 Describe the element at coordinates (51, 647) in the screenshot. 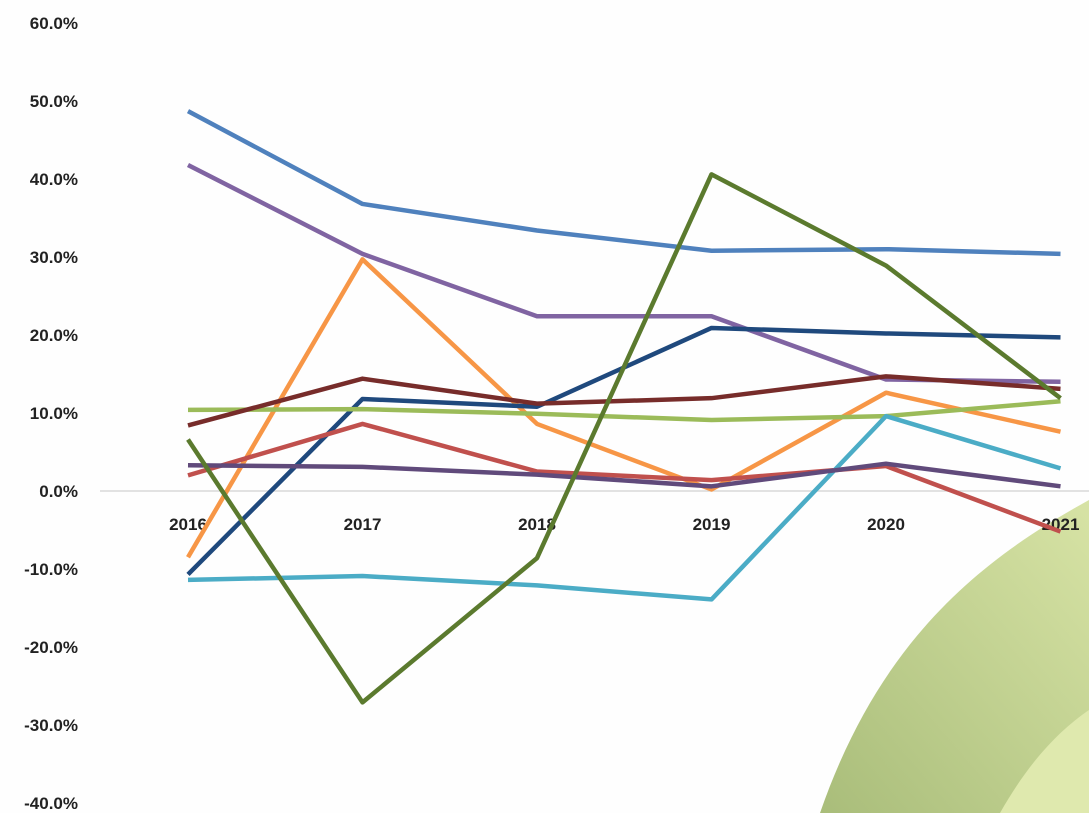

I see `y-tick-label: -20.0%` at that location.